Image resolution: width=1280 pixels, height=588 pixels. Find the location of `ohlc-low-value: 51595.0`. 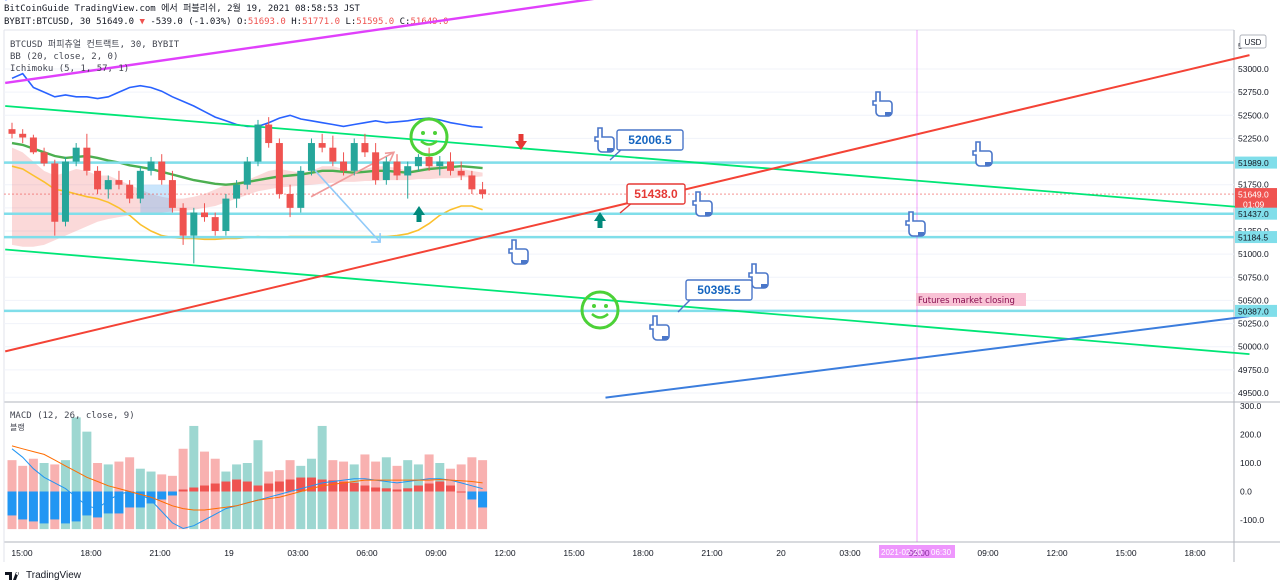

ohlc-low-value: 51595.0 is located at coordinates (375, 22).